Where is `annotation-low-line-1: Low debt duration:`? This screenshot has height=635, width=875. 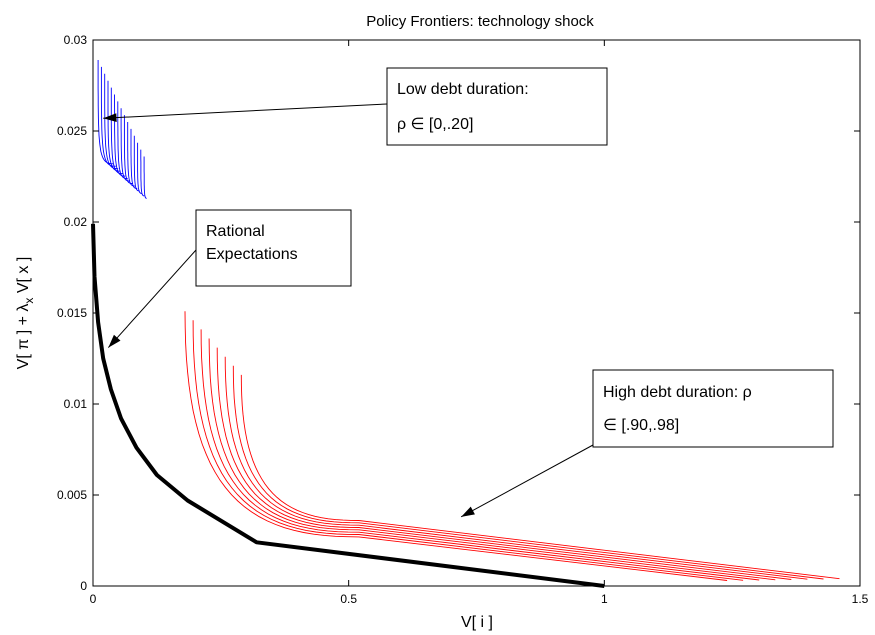
annotation-low-line-1: Low debt duration: is located at coordinates (463, 89).